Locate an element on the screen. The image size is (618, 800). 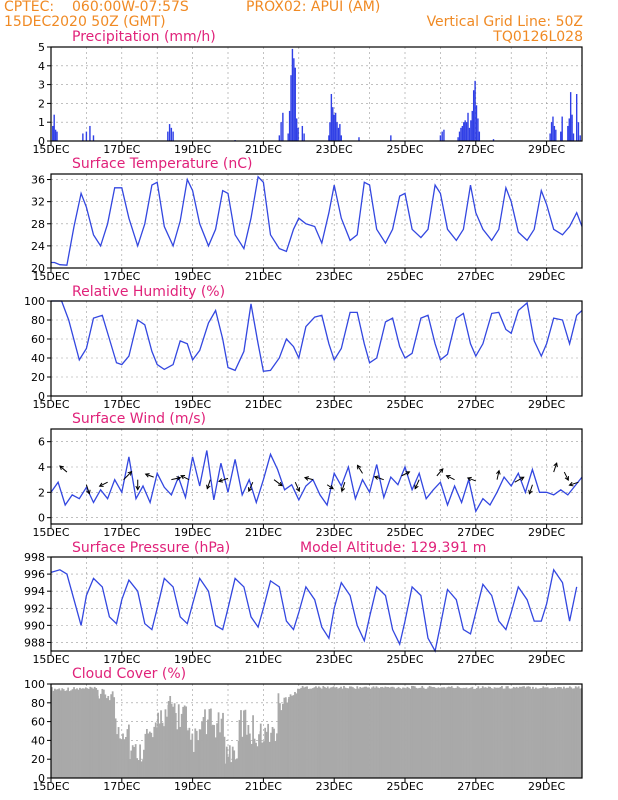
press-series-line is located at coordinates (314, 610).